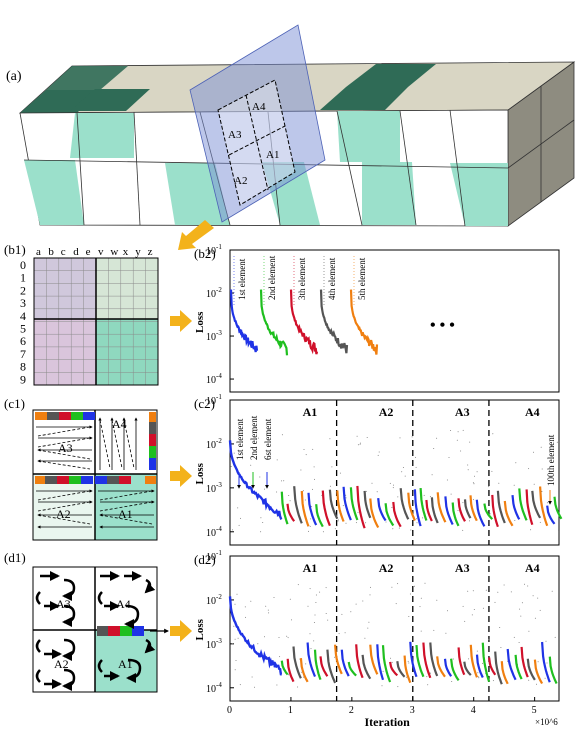 This screenshot has height=739, width=581. Describe the element at coordinates (214, 488) in the screenshot. I see `c2-ytick-label: 10-3` at that location.